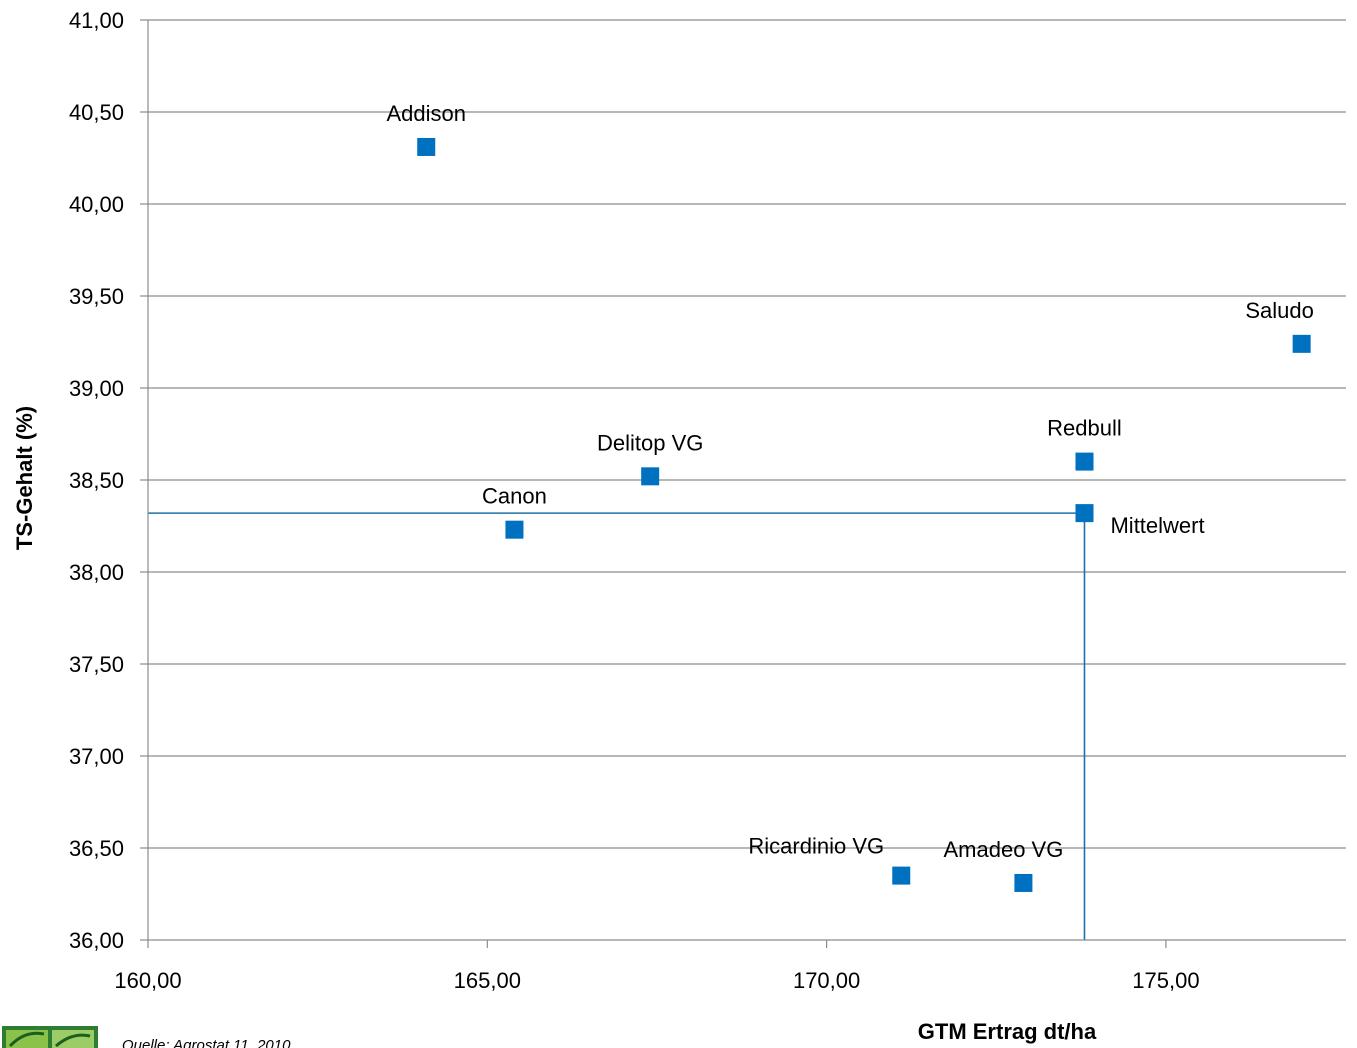 The image size is (1357, 1048). What do you see at coordinates (147, 980) in the screenshot?
I see `x-tick-label: 160,00` at bounding box center [147, 980].